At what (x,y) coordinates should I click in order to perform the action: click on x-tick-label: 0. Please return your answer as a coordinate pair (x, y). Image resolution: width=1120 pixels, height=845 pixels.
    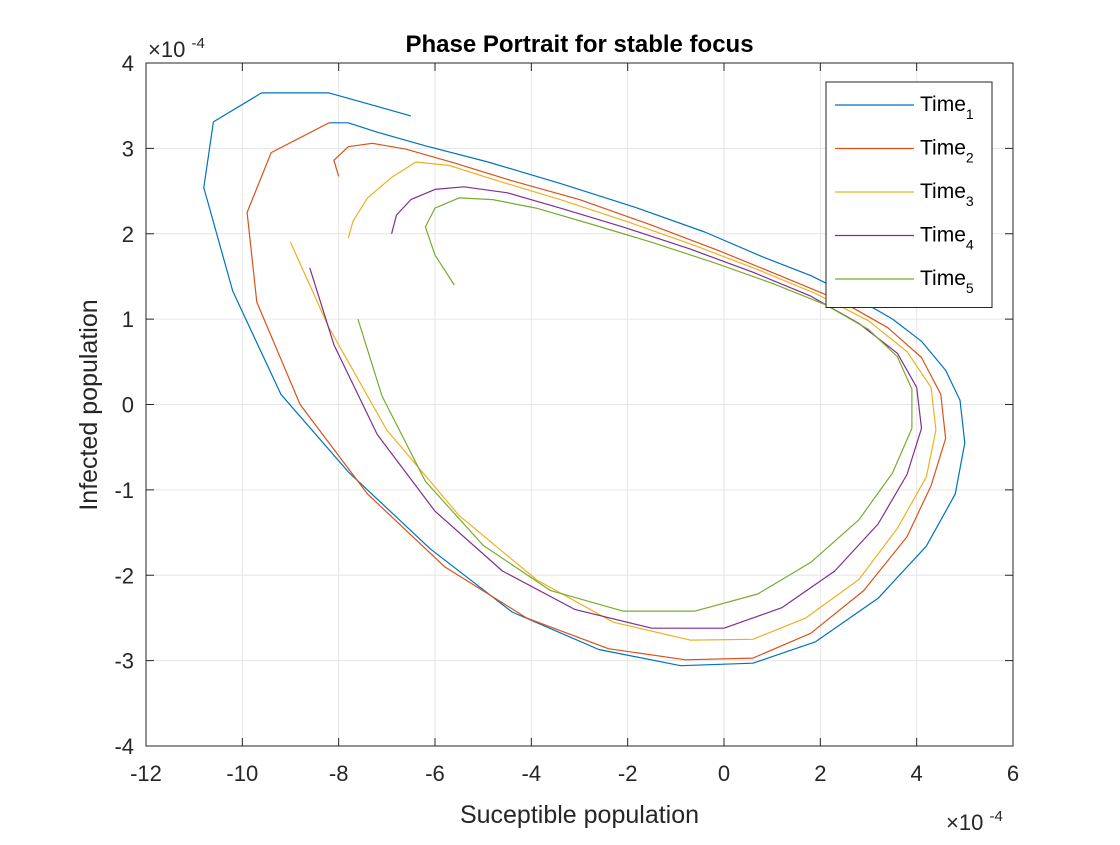
    Looking at the image, I should click on (724, 773).